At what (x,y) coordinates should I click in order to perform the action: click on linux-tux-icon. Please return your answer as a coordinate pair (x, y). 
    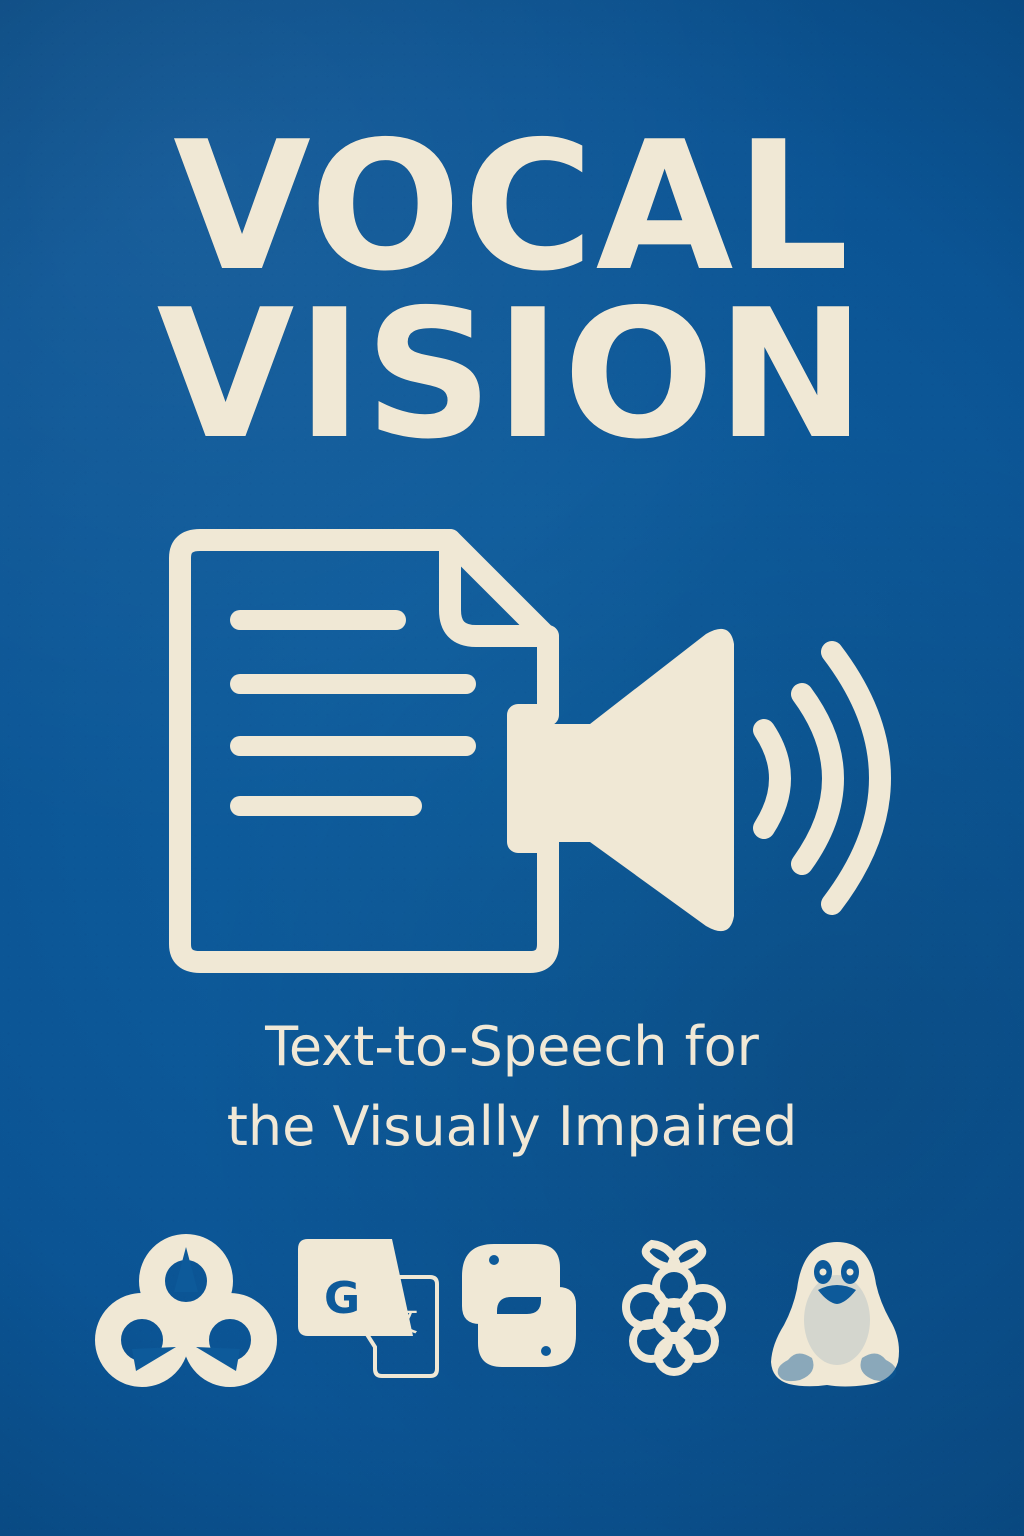
    Looking at the image, I should click on (835, 1314).